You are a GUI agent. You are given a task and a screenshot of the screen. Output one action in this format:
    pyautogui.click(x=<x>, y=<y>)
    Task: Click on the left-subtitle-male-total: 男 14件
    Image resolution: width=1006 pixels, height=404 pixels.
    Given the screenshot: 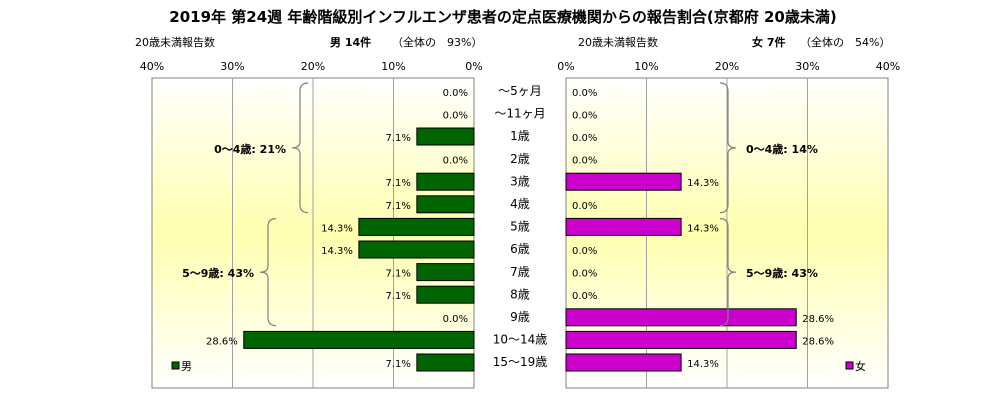 What is the action you would take?
    pyautogui.click(x=350, y=42)
    